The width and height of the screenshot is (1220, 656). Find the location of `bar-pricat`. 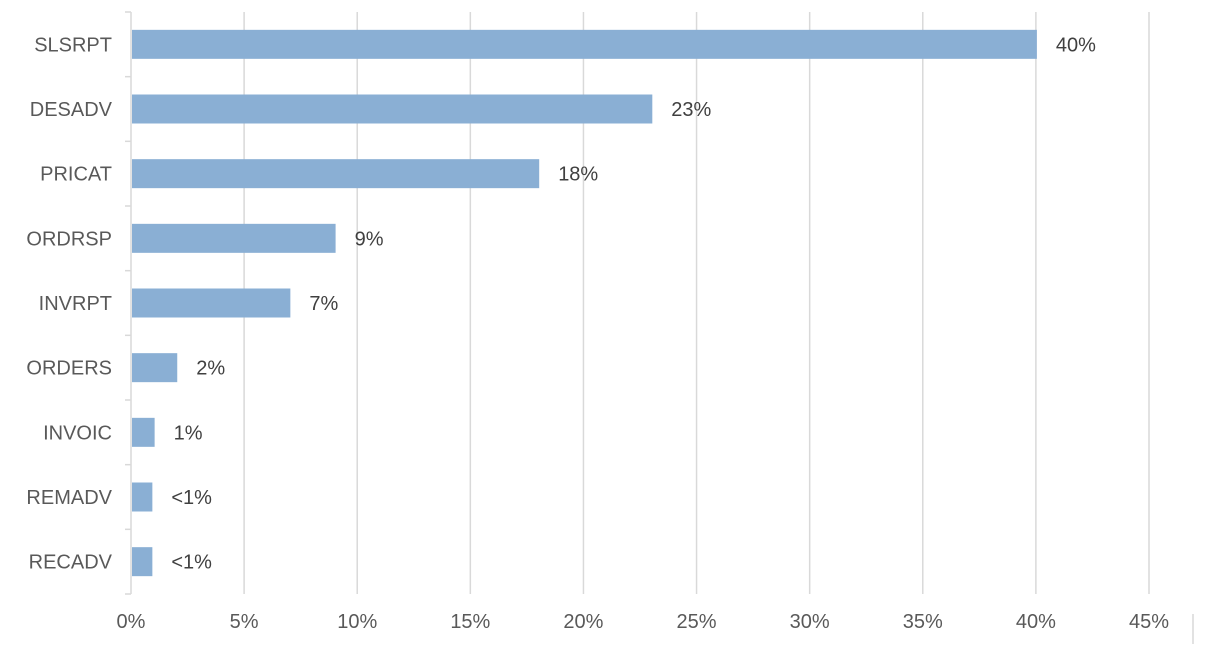

bar-pricat is located at coordinates (336, 174).